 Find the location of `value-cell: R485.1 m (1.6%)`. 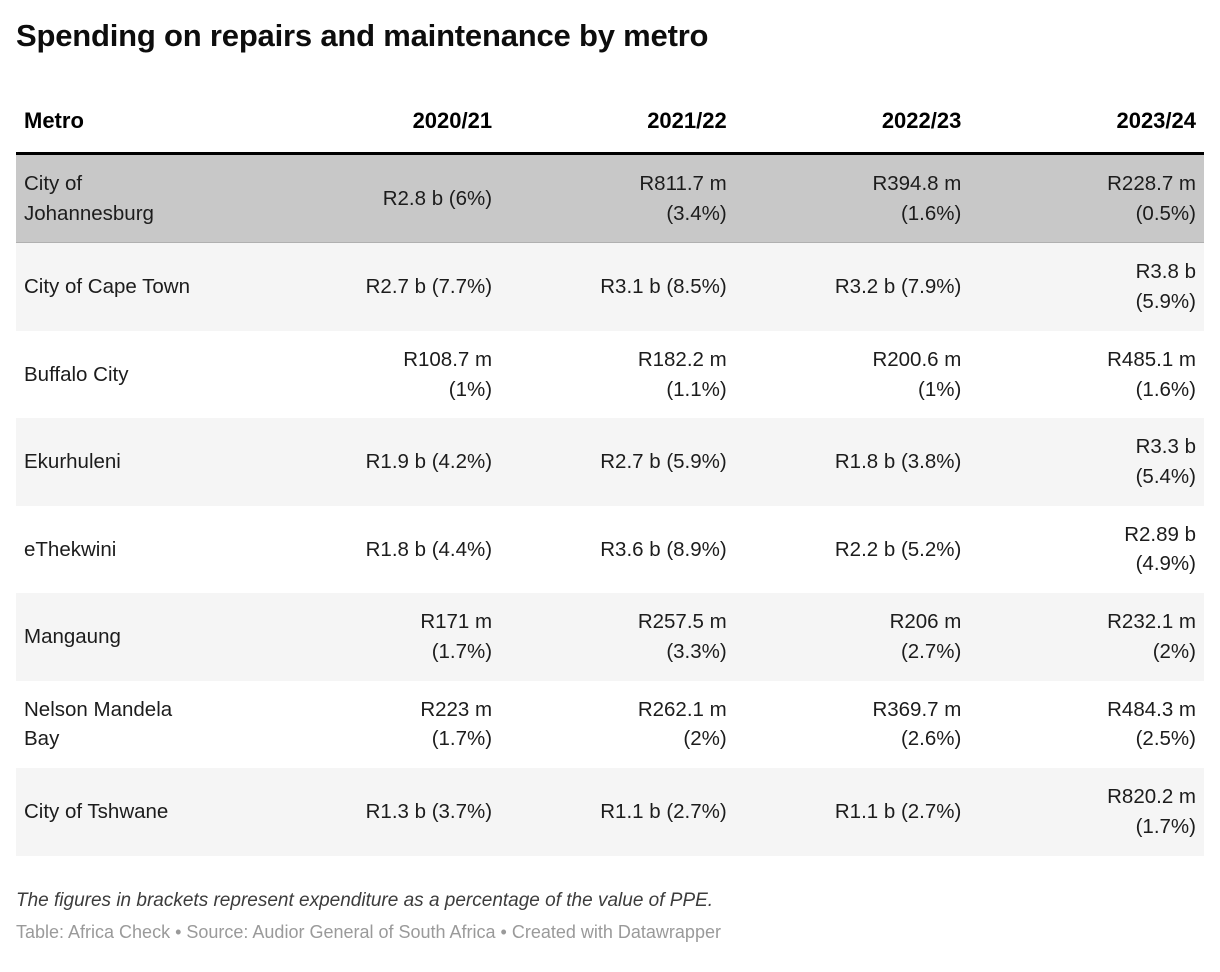

value-cell: R485.1 m (1.6%) is located at coordinates (1151, 374).